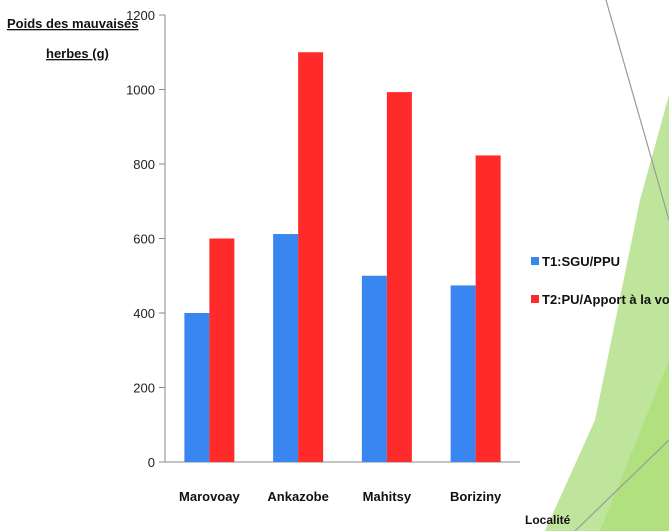 This screenshot has height=531, width=669. I want to click on bar-t1-ankazobe, so click(286, 348).